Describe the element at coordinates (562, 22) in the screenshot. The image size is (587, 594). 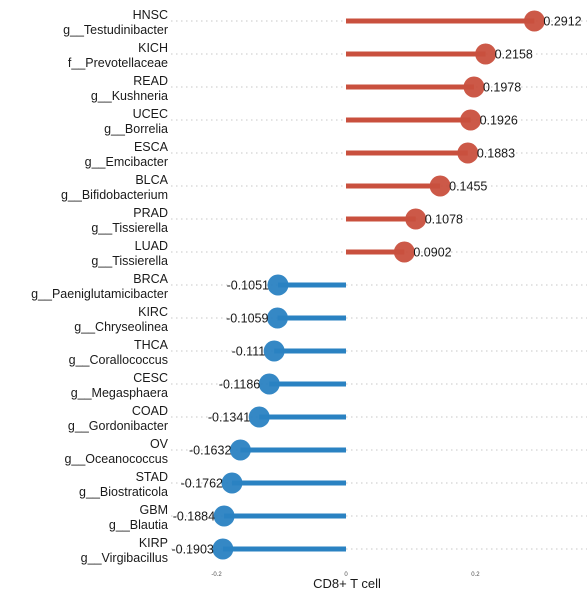
I see `value-label: 0.2912` at that location.